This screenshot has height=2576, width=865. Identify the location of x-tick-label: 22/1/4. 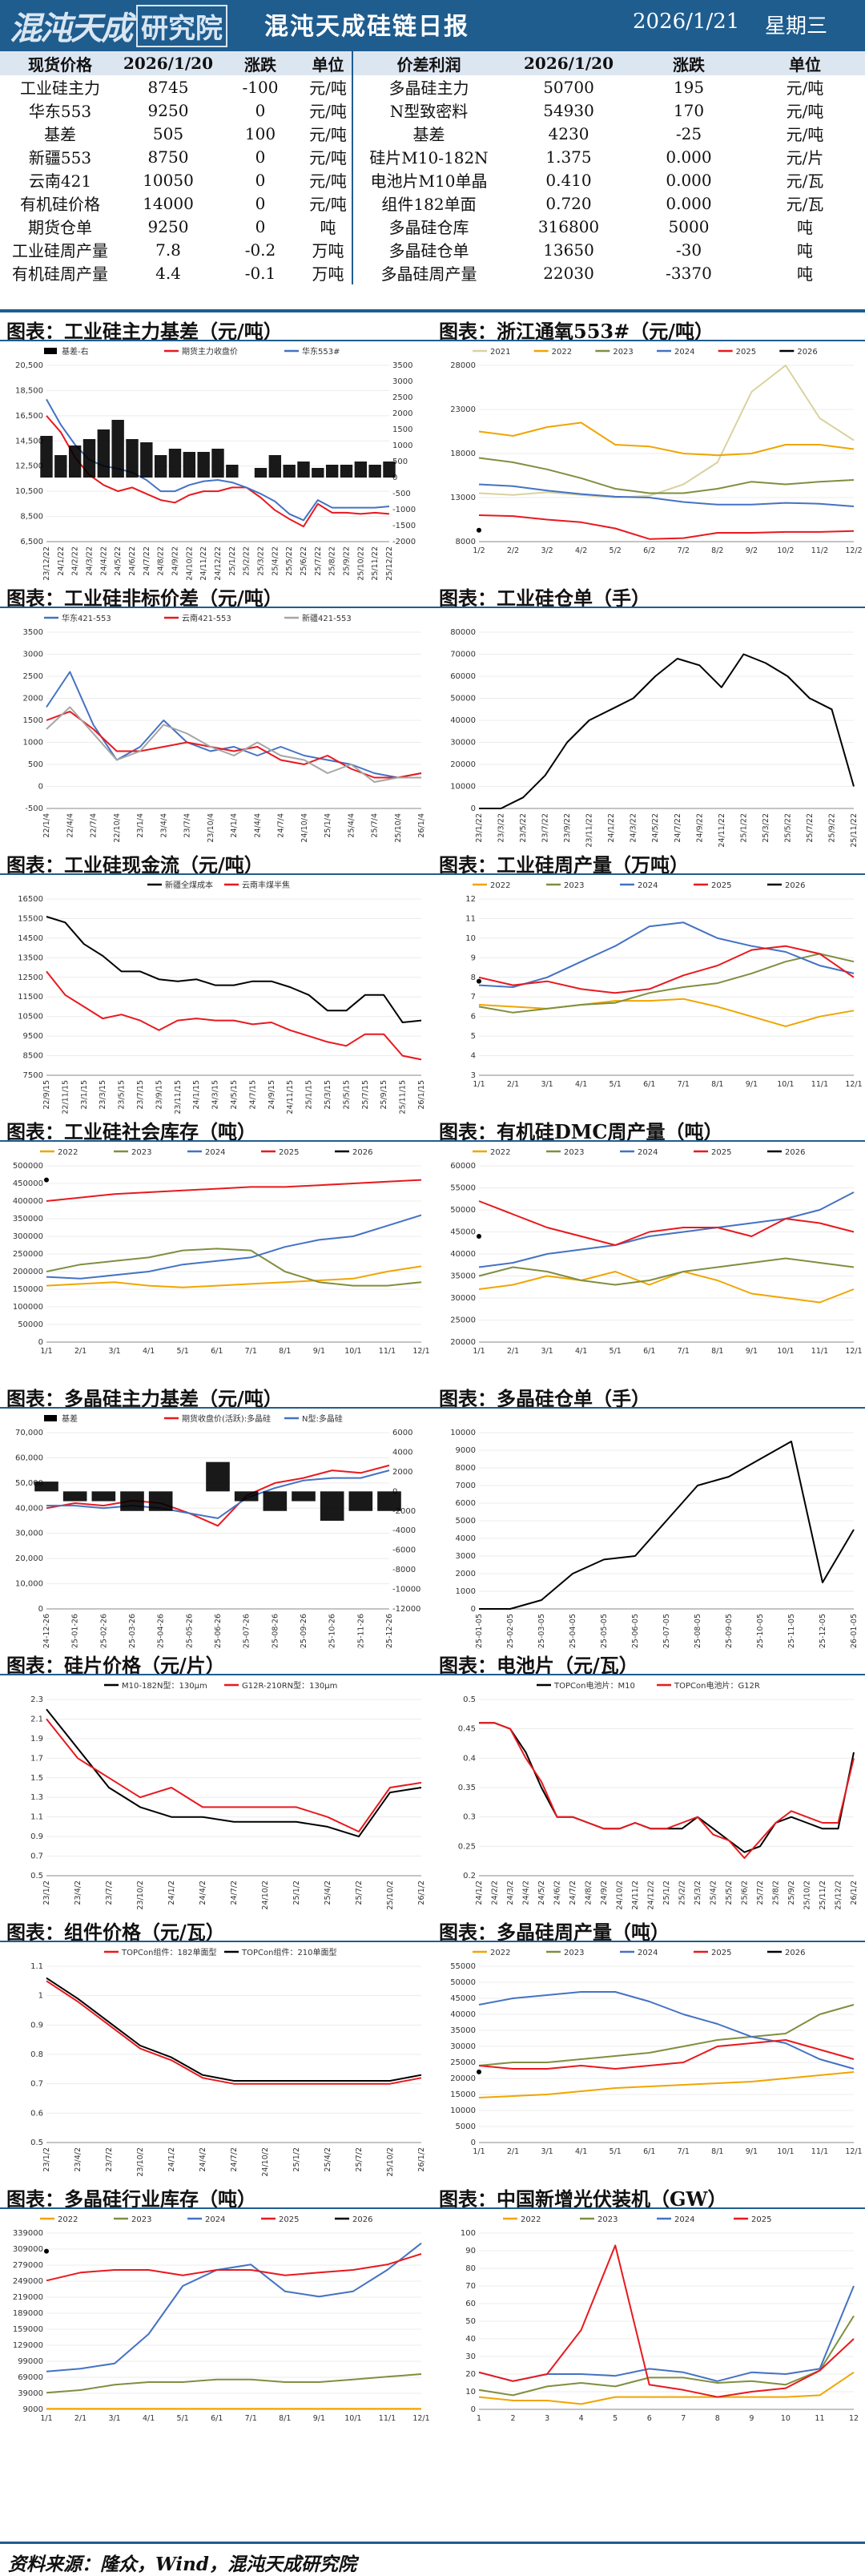
(46, 825).